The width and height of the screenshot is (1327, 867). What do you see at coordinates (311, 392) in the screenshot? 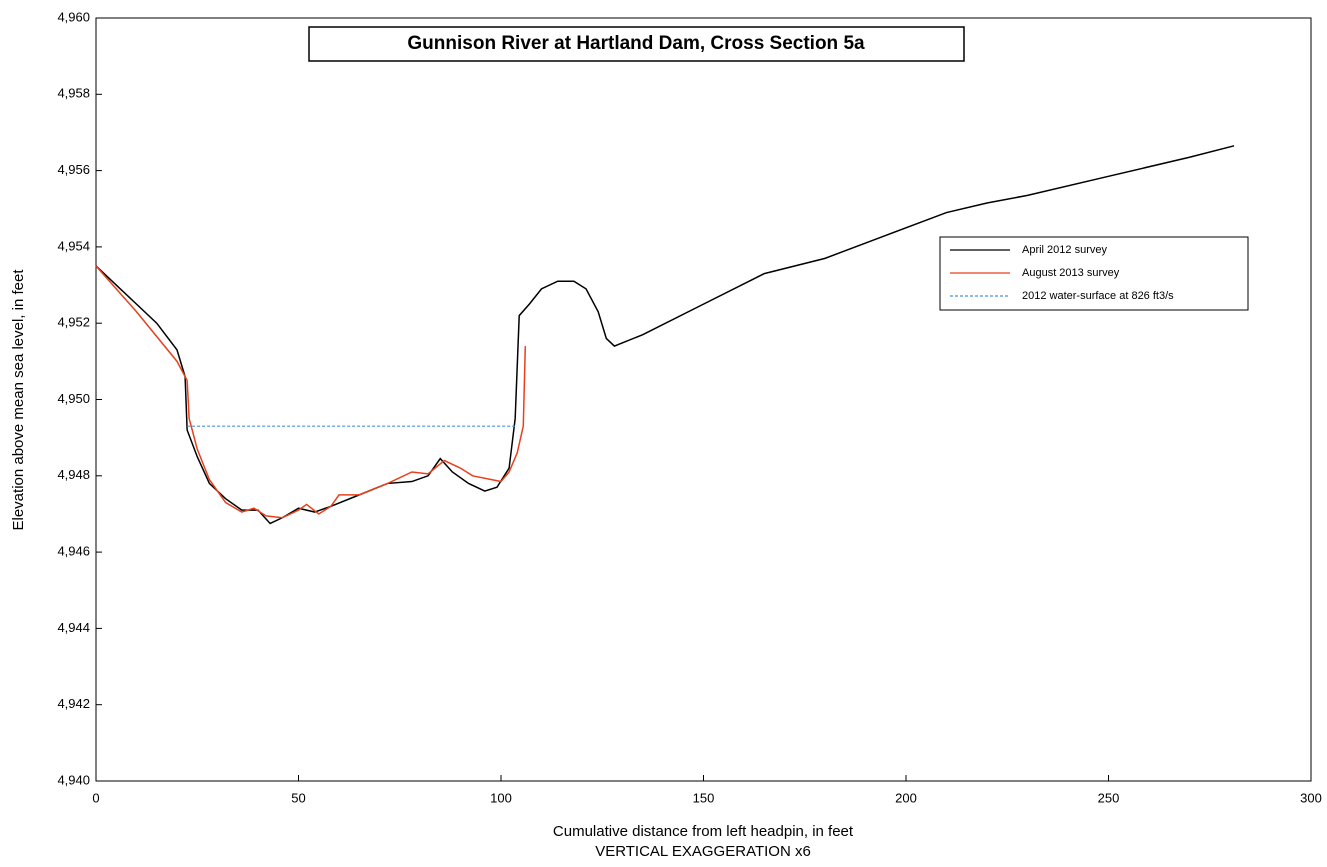
I see `series-line` at bounding box center [311, 392].